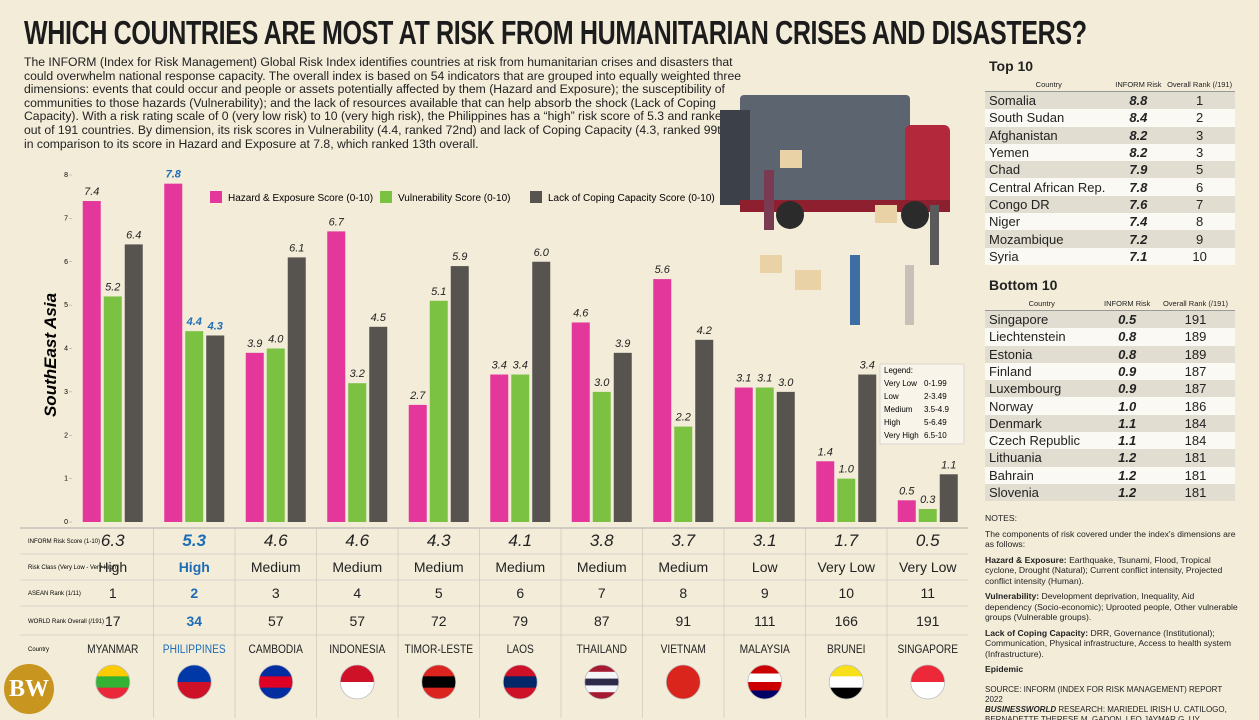  Describe the element at coordinates (386, 197) in the screenshot. I see `legend-swatch` at that location.